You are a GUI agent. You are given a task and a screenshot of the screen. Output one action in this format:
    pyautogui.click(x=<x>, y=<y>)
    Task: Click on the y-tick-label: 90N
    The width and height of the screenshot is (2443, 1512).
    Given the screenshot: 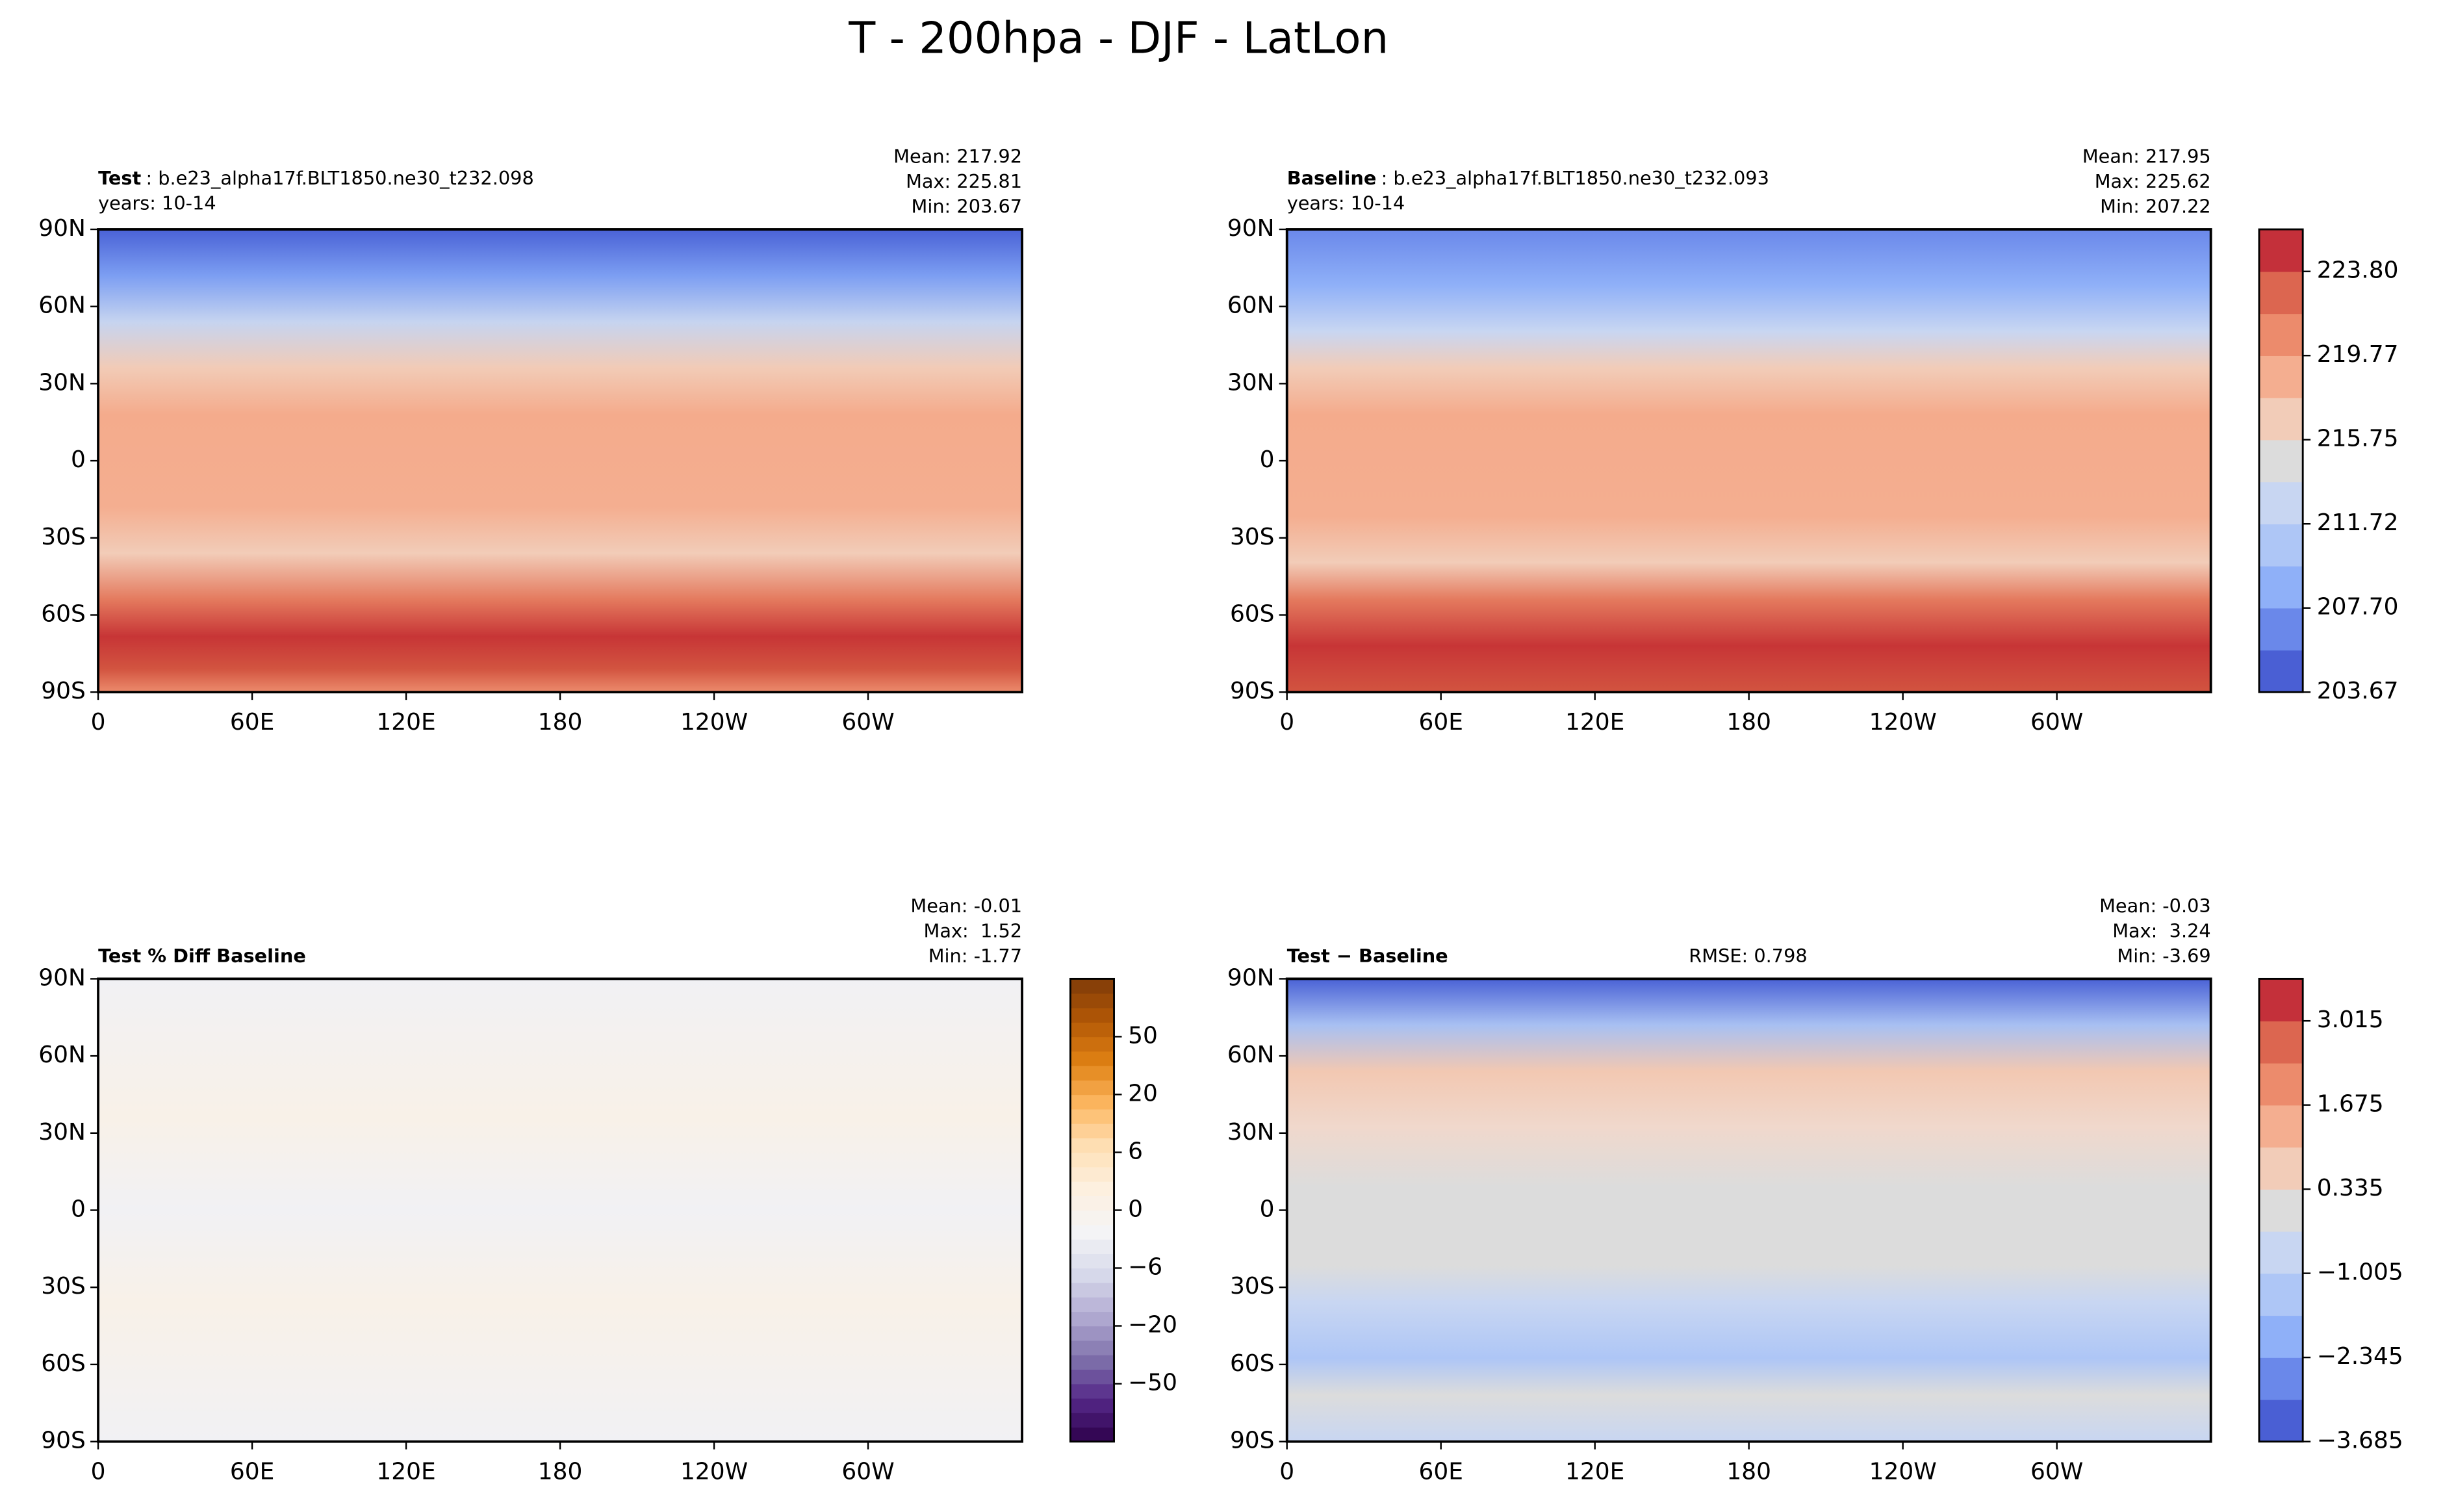 What is the action you would take?
    pyautogui.click(x=62, y=977)
    